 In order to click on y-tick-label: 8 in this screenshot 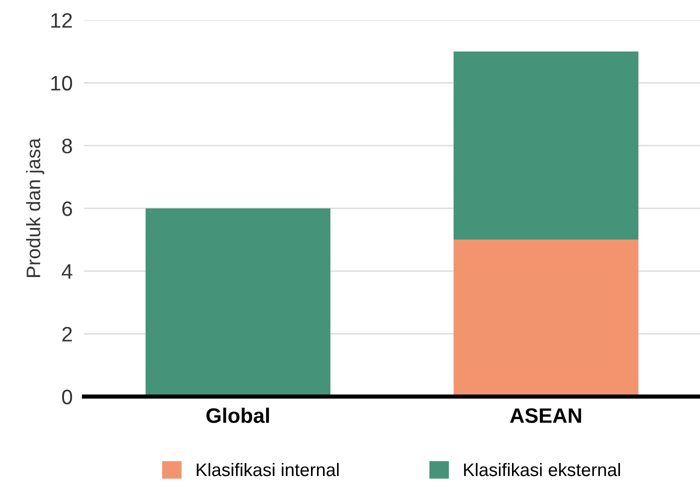, I will do `click(67, 146)`.